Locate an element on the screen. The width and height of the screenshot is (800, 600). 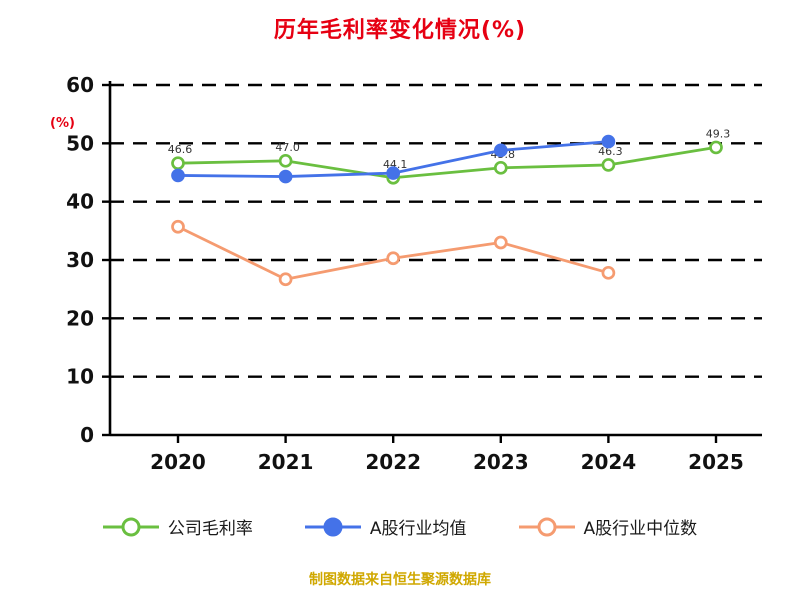
legend-item-company-margin: 公司毛利率 is located at coordinates (177, 526).